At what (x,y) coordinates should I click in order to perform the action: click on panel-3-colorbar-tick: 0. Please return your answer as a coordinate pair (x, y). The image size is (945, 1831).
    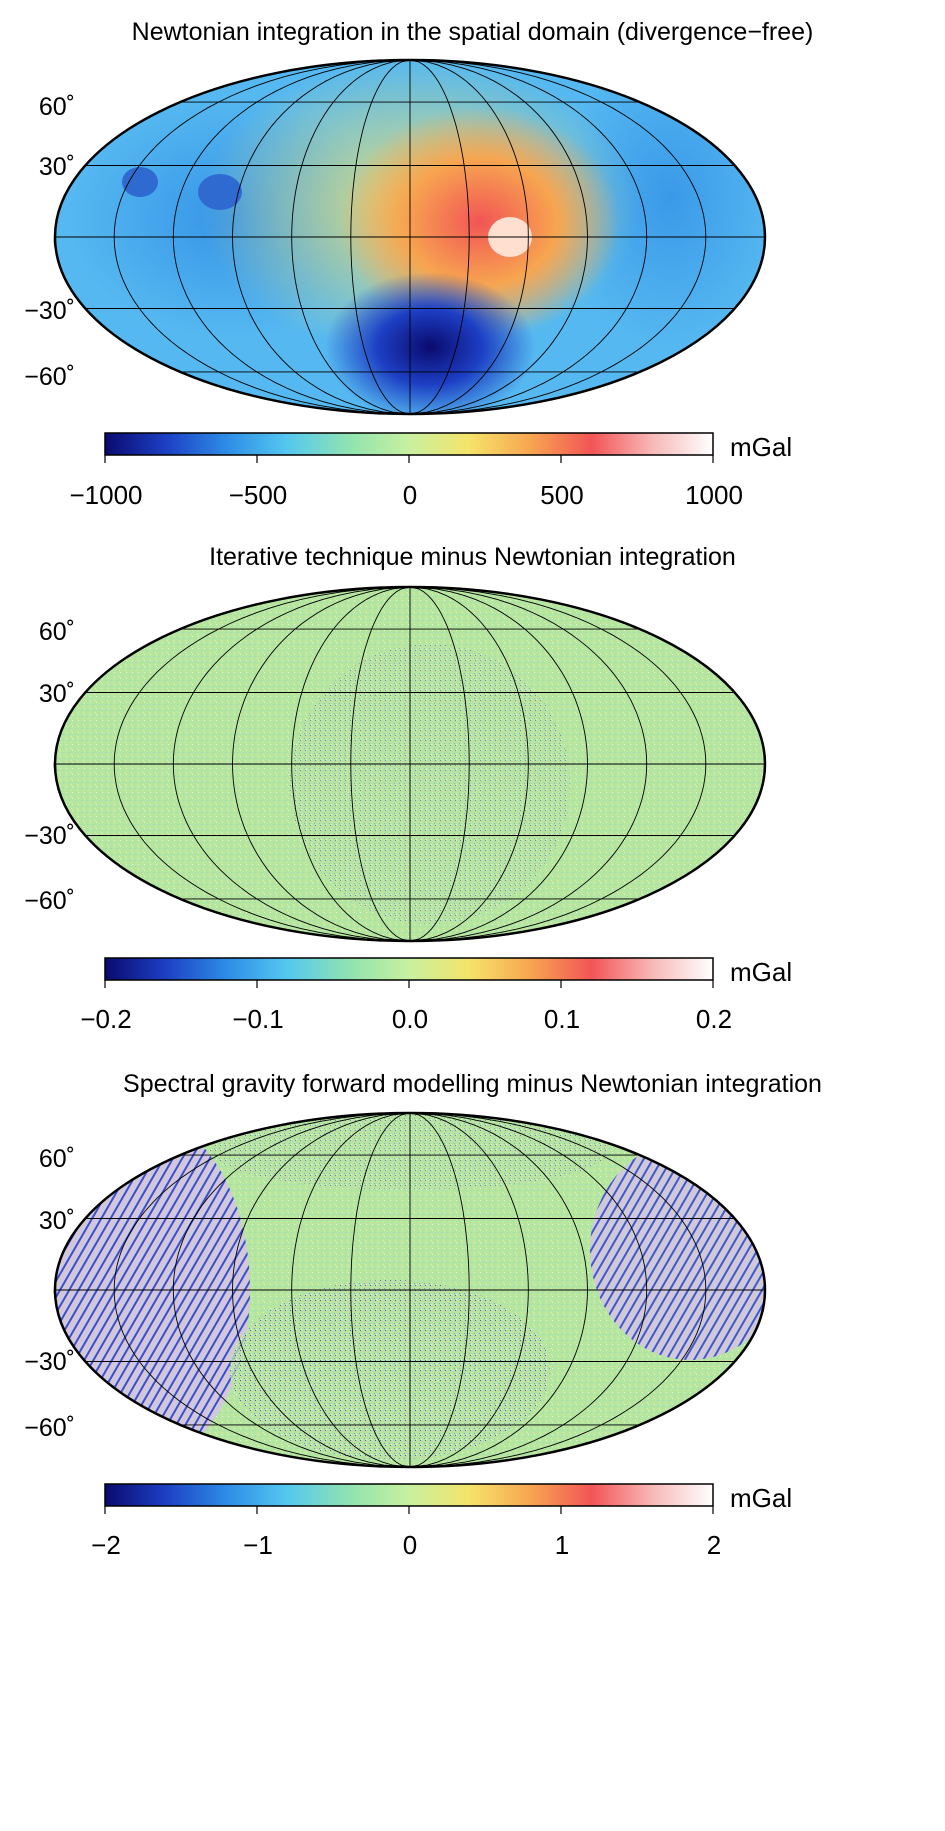
    Looking at the image, I should click on (410, 1545).